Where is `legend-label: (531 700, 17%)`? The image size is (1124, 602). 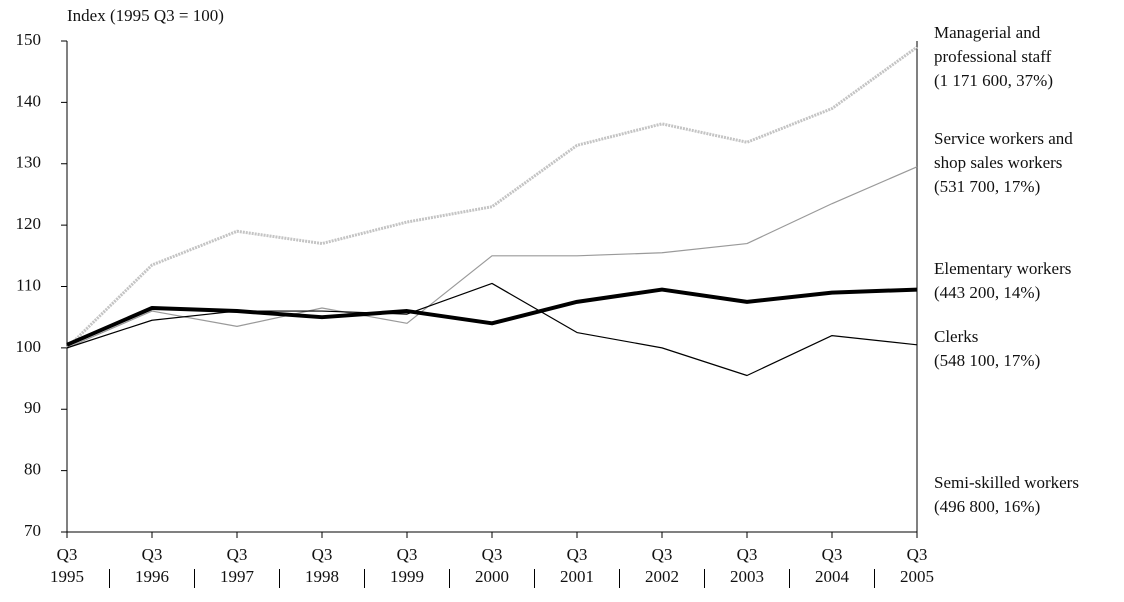 legend-label: (531 700, 17%) is located at coordinates (987, 186).